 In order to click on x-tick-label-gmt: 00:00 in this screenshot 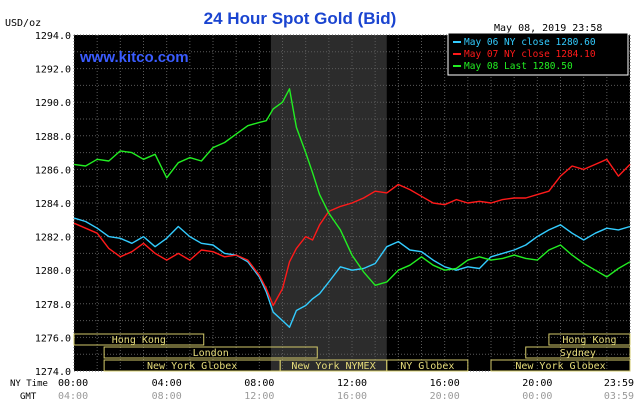, I will do `click(537, 396)`.